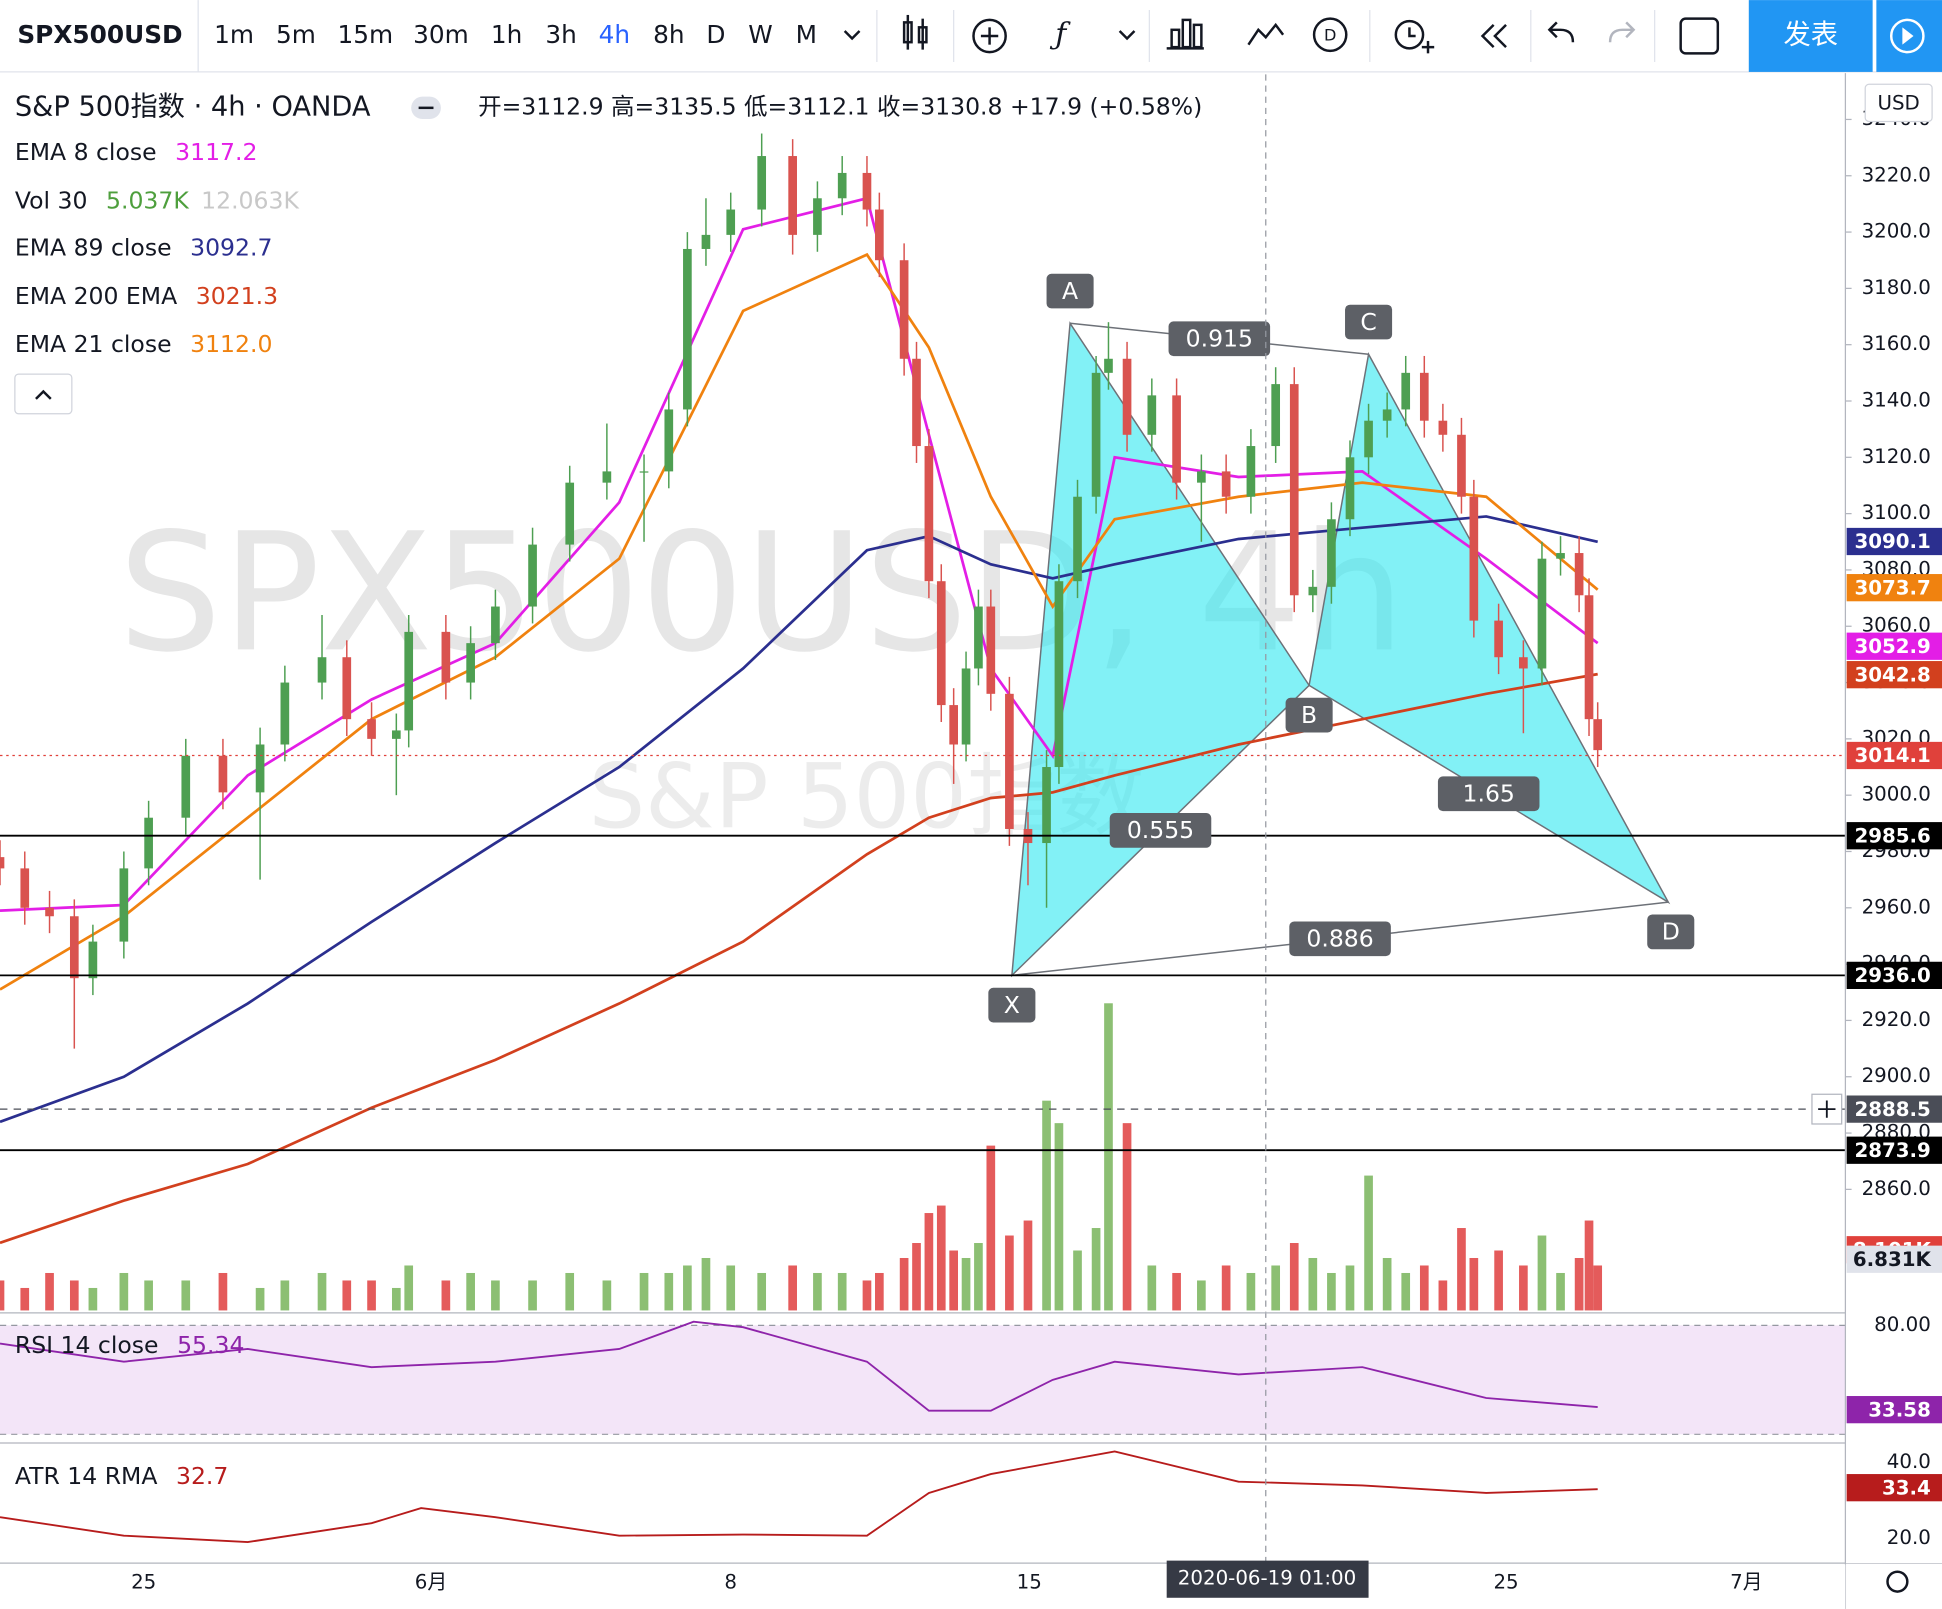 This screenshot has height=1609, width=1942. I want to click on timeframe: 4h, so click(614, 34).